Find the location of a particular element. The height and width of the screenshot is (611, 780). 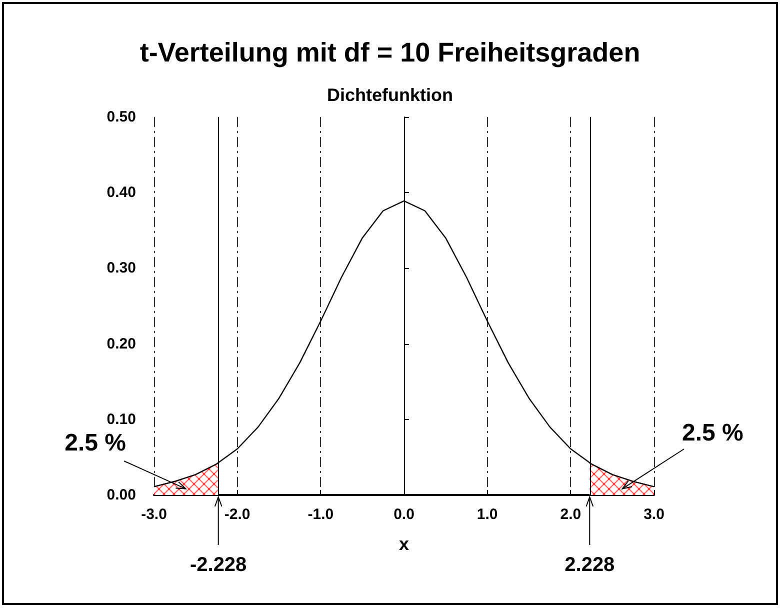

x-tick-label: -2.0 is located at coordinates (237, 514).